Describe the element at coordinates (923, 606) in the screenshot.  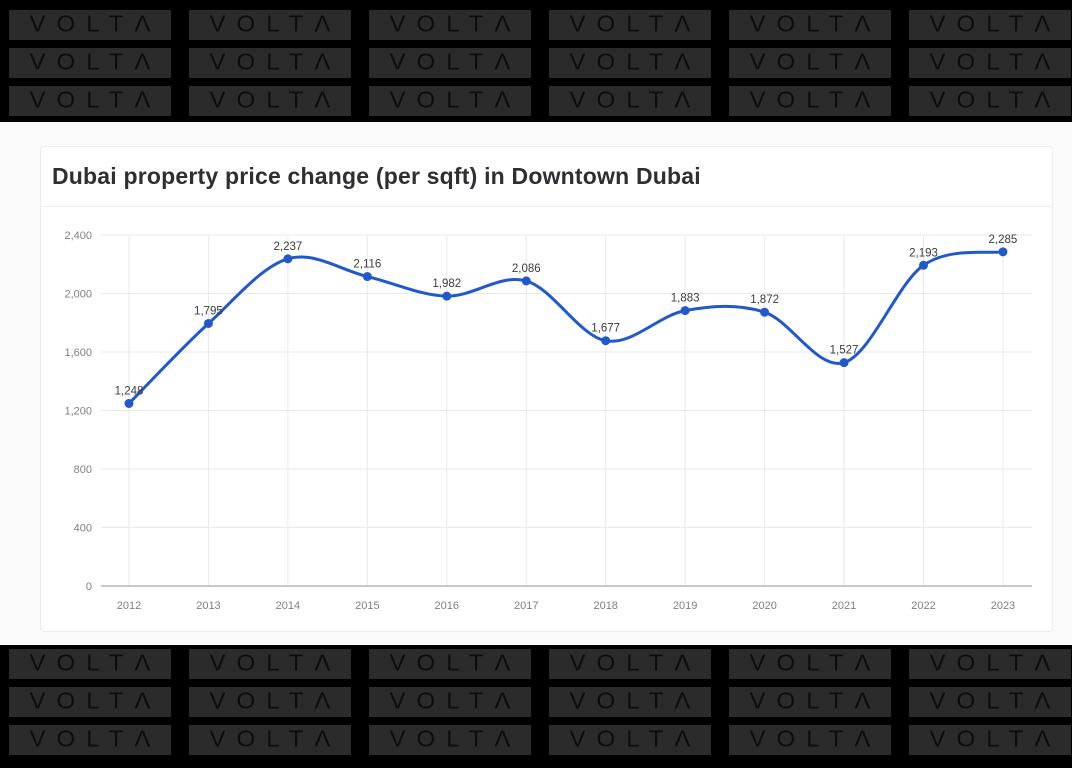
I see `x-axis-tick-label: 2022` at that location.